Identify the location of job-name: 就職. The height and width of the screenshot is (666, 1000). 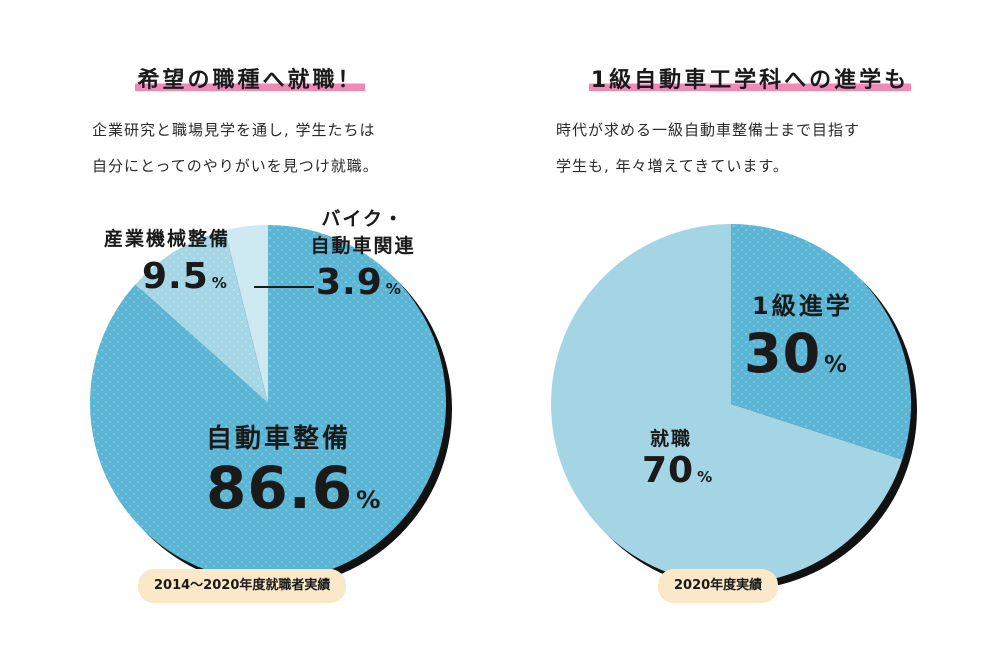
(671, 439).